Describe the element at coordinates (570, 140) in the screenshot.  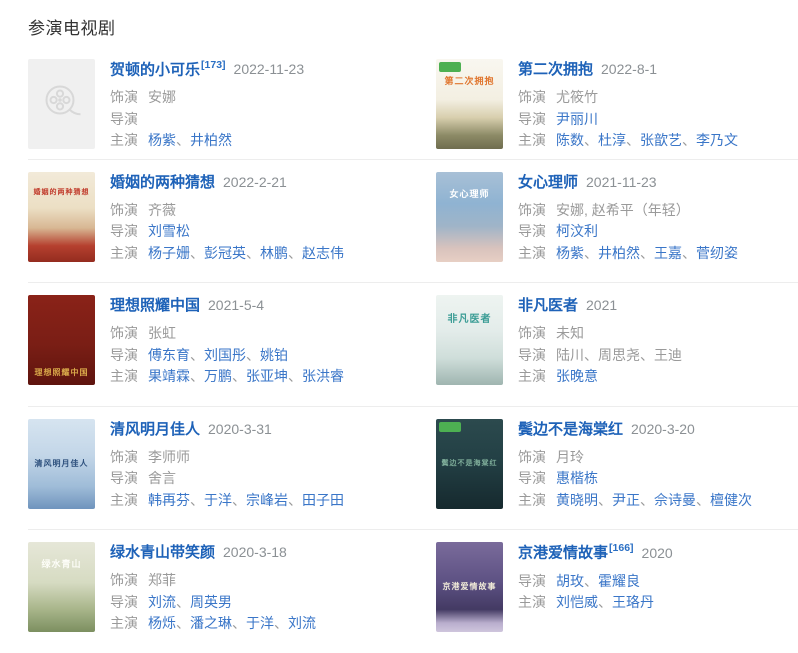
I see `person-link: 陈数` at that location.